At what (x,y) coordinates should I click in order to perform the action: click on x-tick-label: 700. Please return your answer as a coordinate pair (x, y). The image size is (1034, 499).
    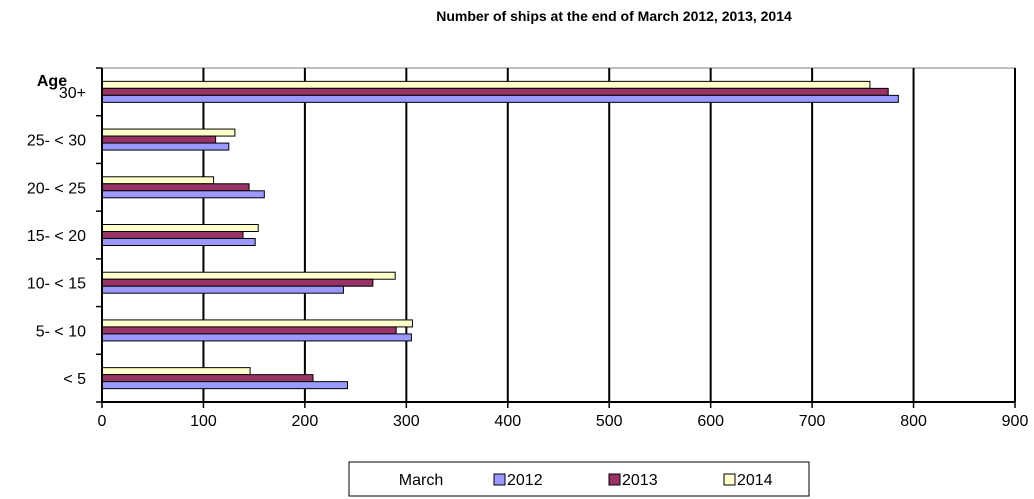
    Looking at the image, I should click on (812, 421).